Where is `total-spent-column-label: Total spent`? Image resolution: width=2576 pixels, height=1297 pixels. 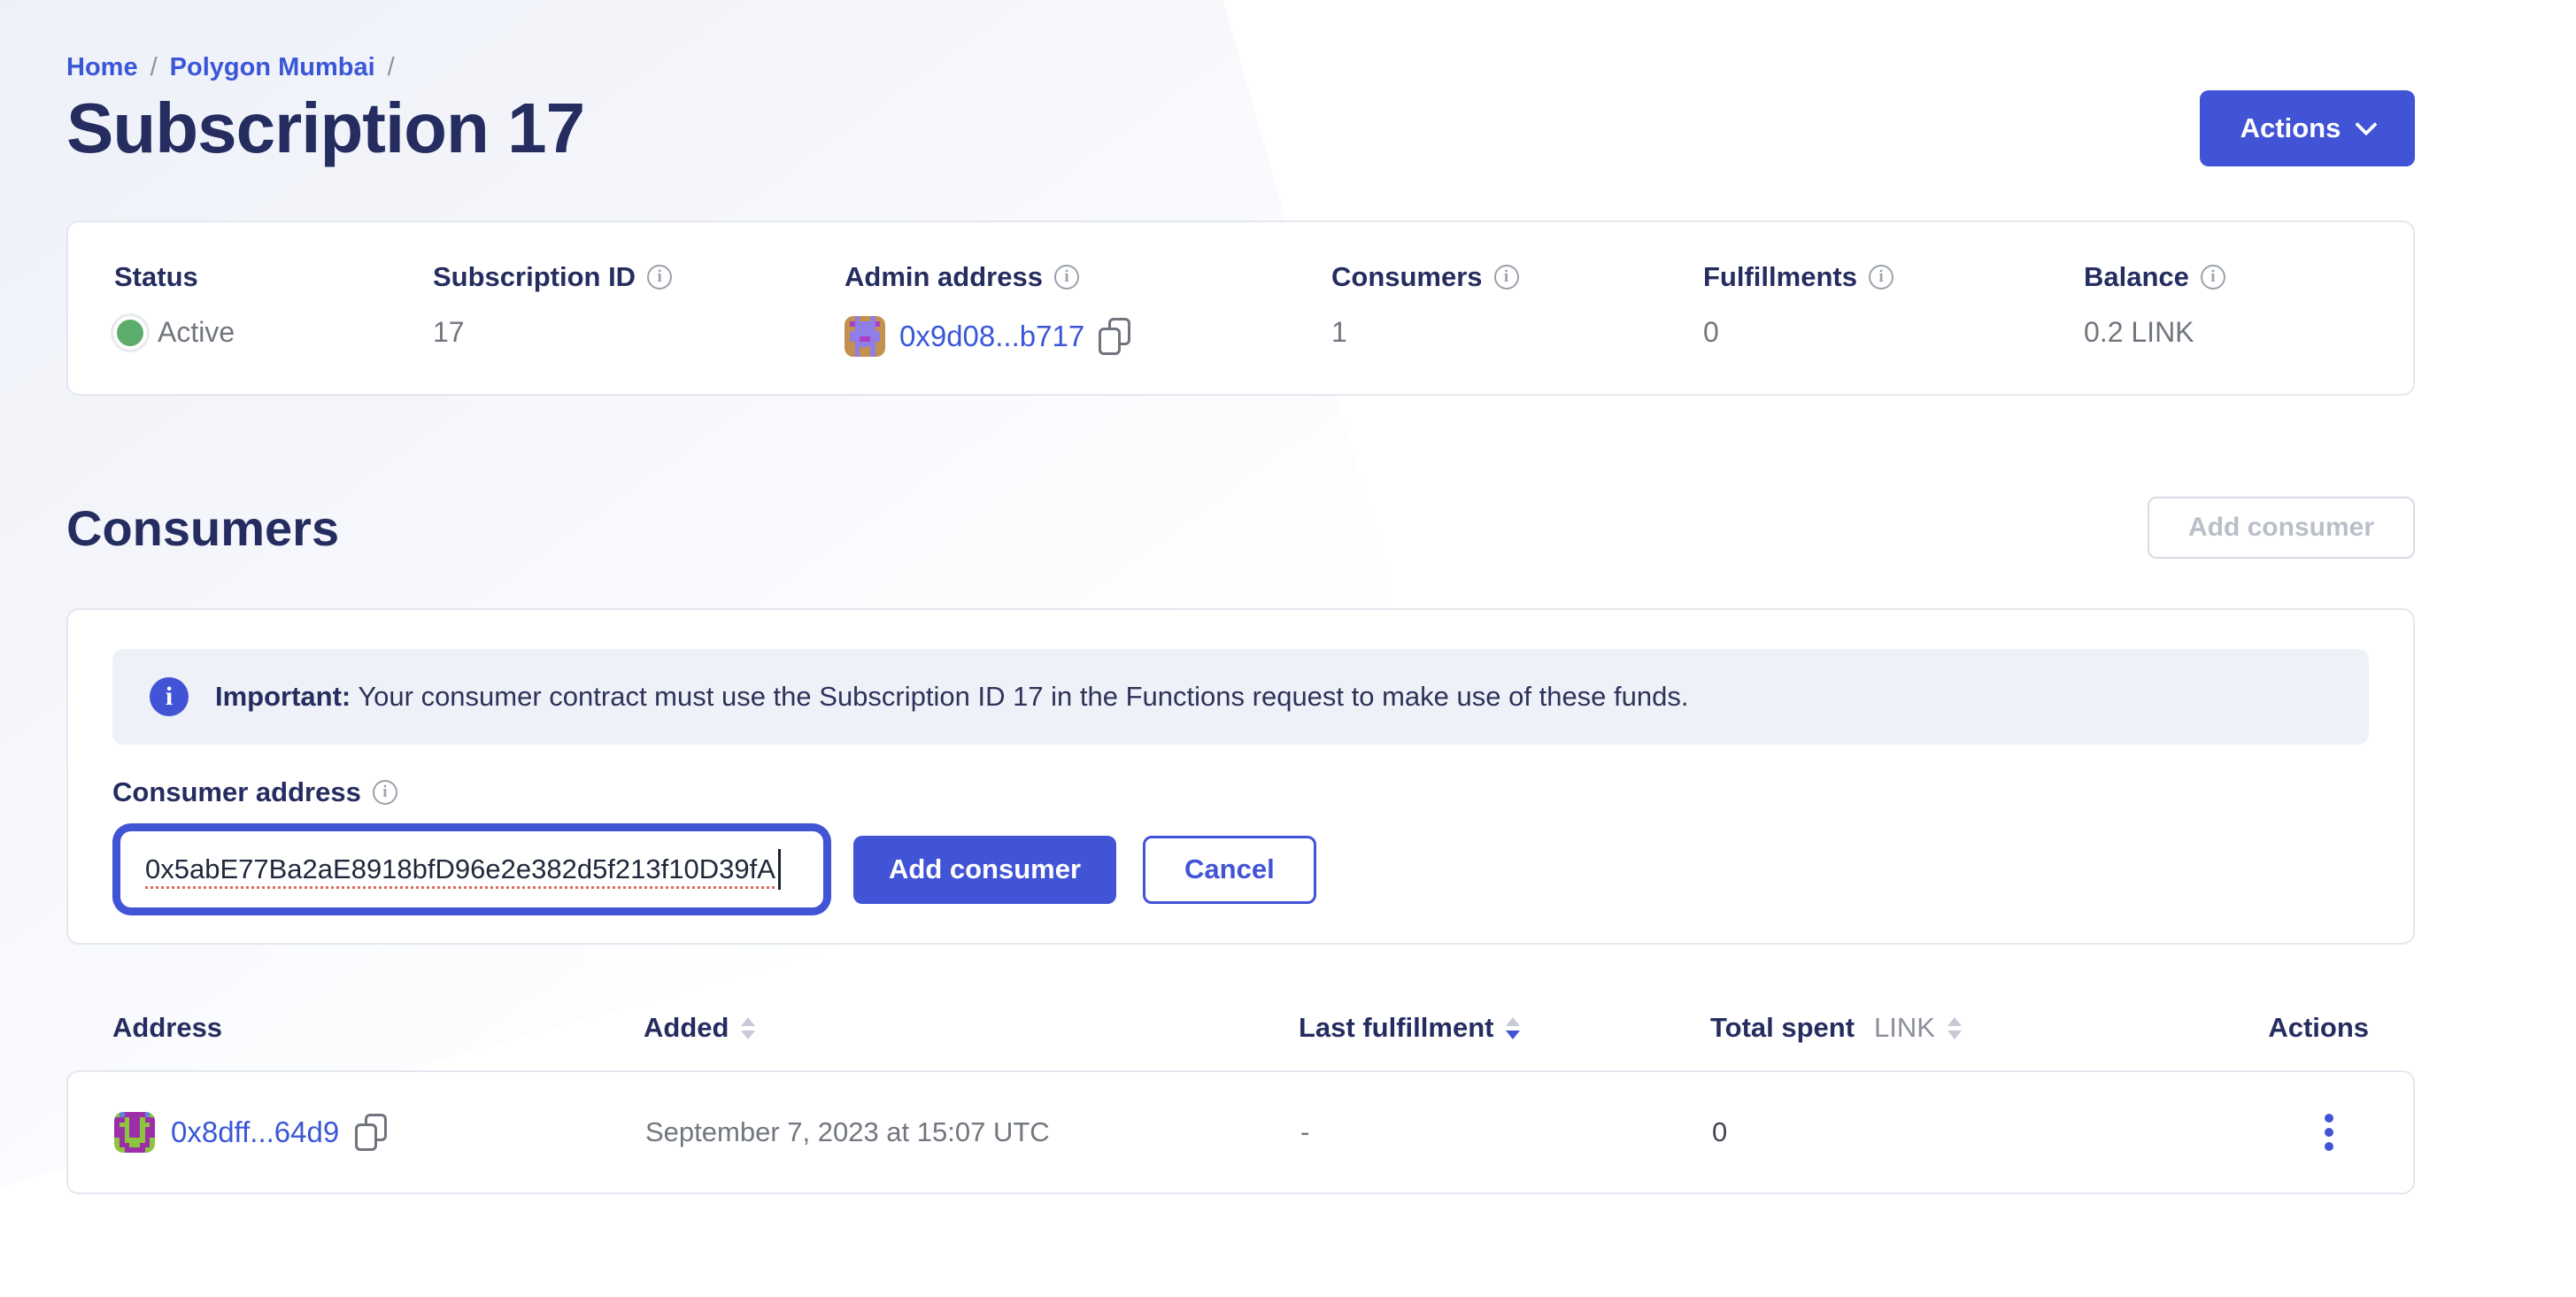
total-spent-column-label: Total spent is located at coordinates (1782, 1028).